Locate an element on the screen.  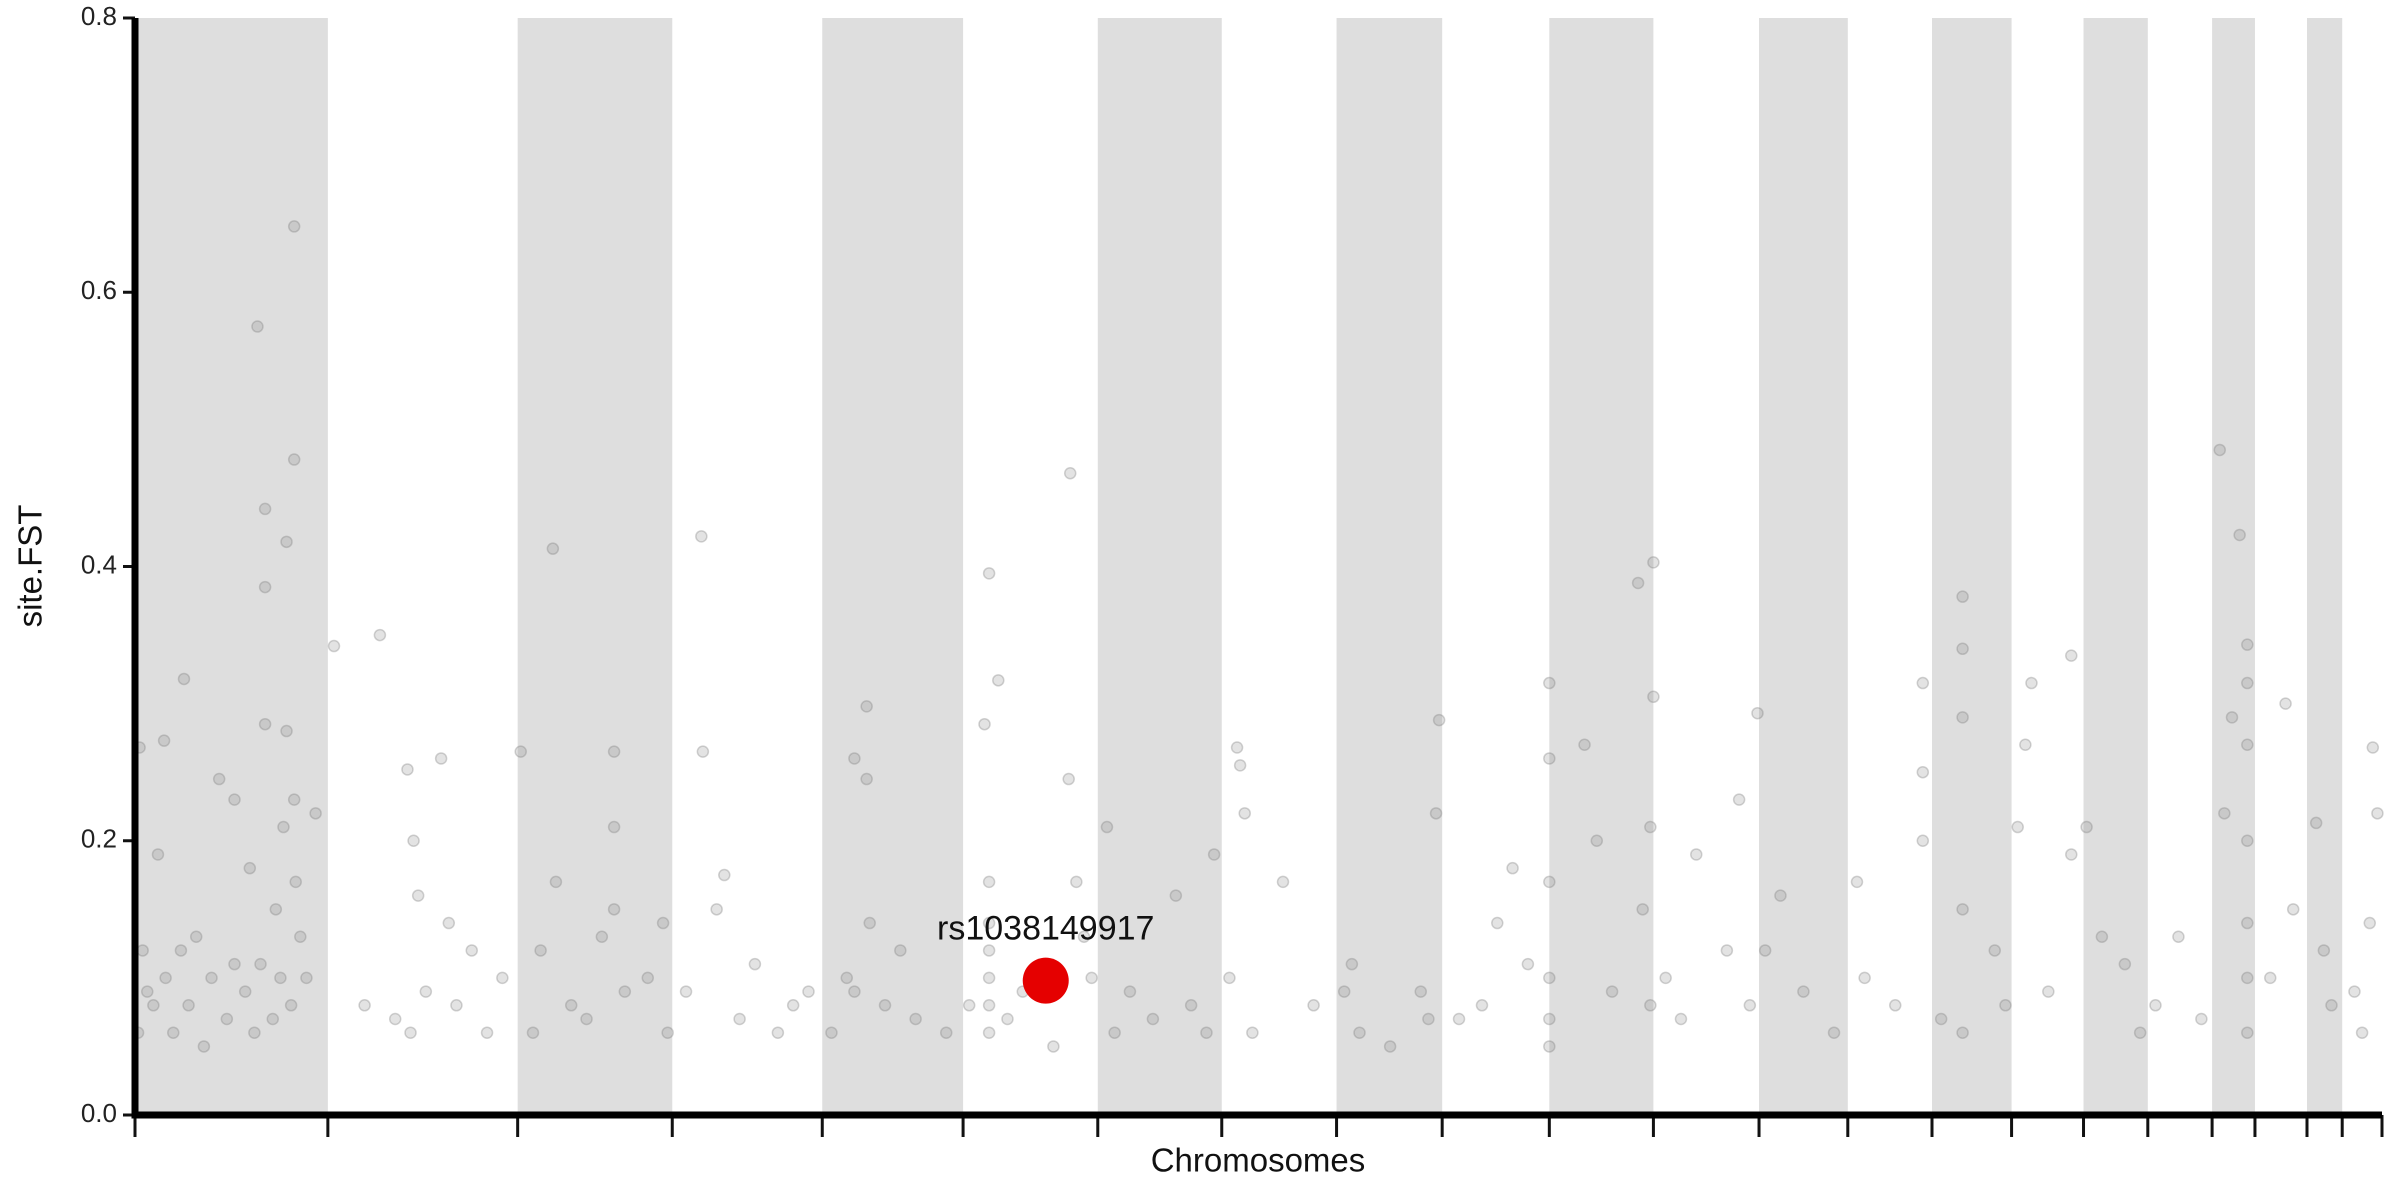
highlight-point is located at coordinates (1045, 980).